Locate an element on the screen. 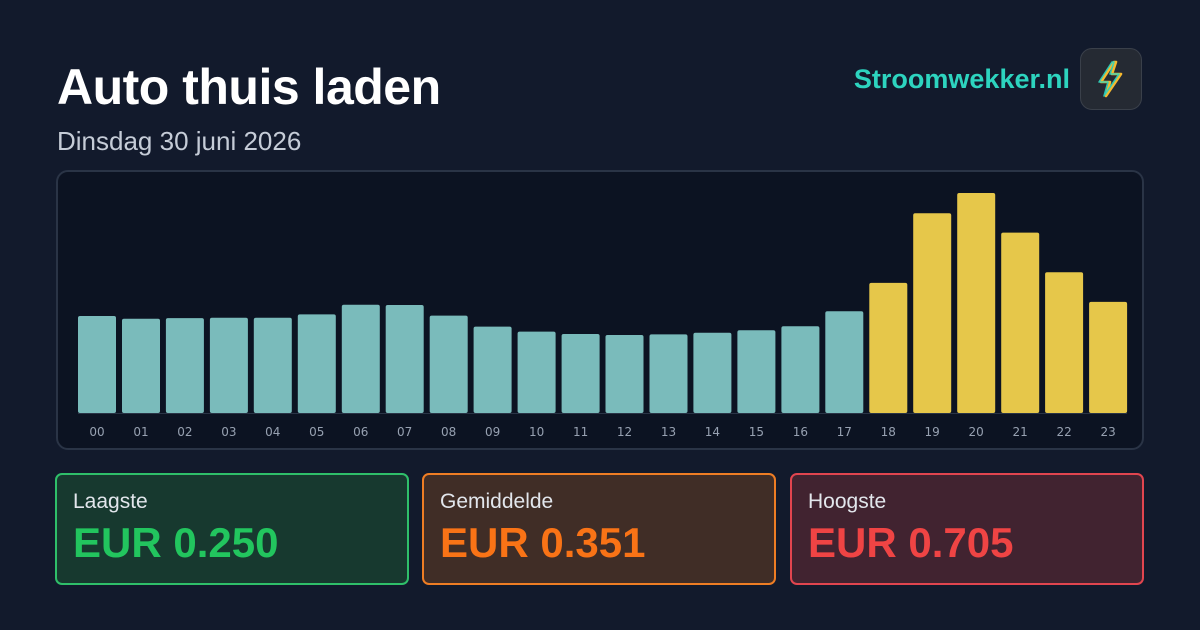 This screenshot has height=630, width=1200. x-tick-label: 12 is located at coordinates (624, 432).